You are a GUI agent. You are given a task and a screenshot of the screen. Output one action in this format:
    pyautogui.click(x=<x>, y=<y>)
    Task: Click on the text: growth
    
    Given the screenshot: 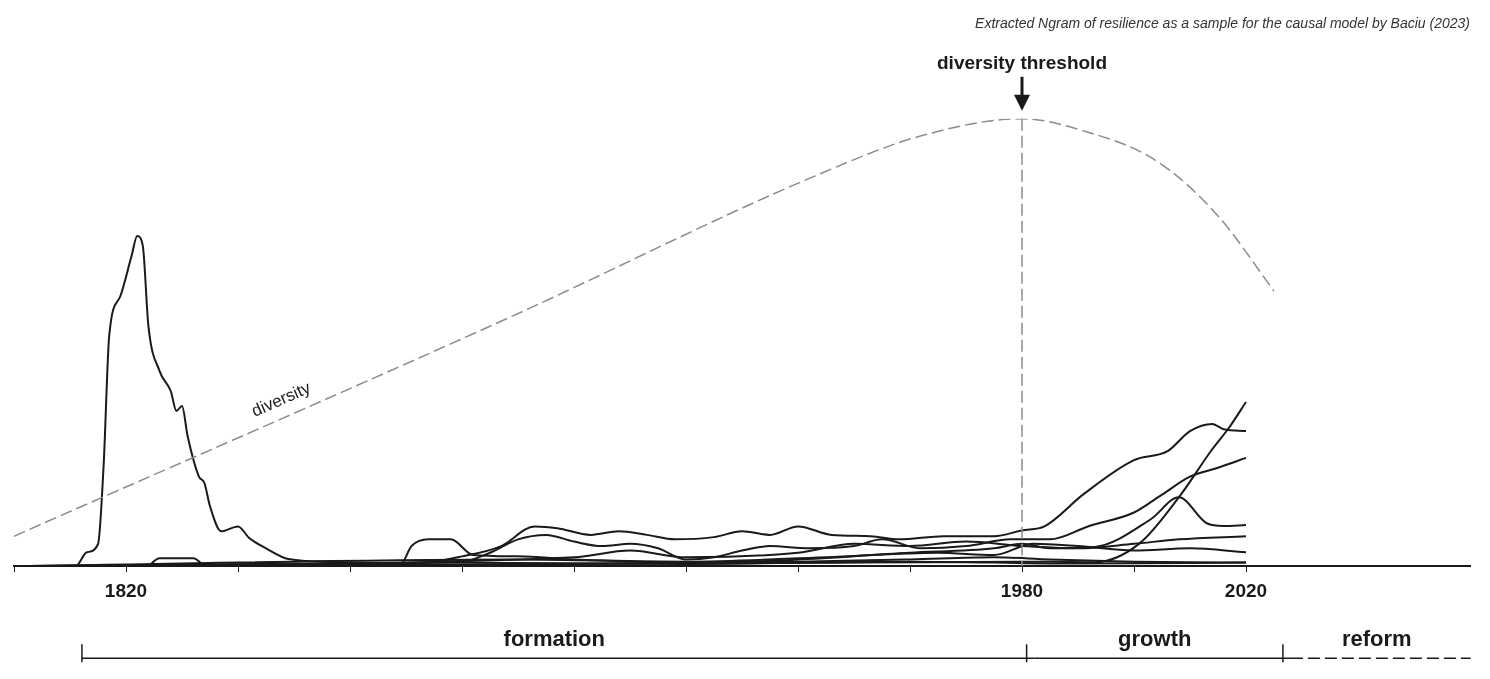 What is the action you would take?
    pyautogui.click(x=1155, y=639)
    